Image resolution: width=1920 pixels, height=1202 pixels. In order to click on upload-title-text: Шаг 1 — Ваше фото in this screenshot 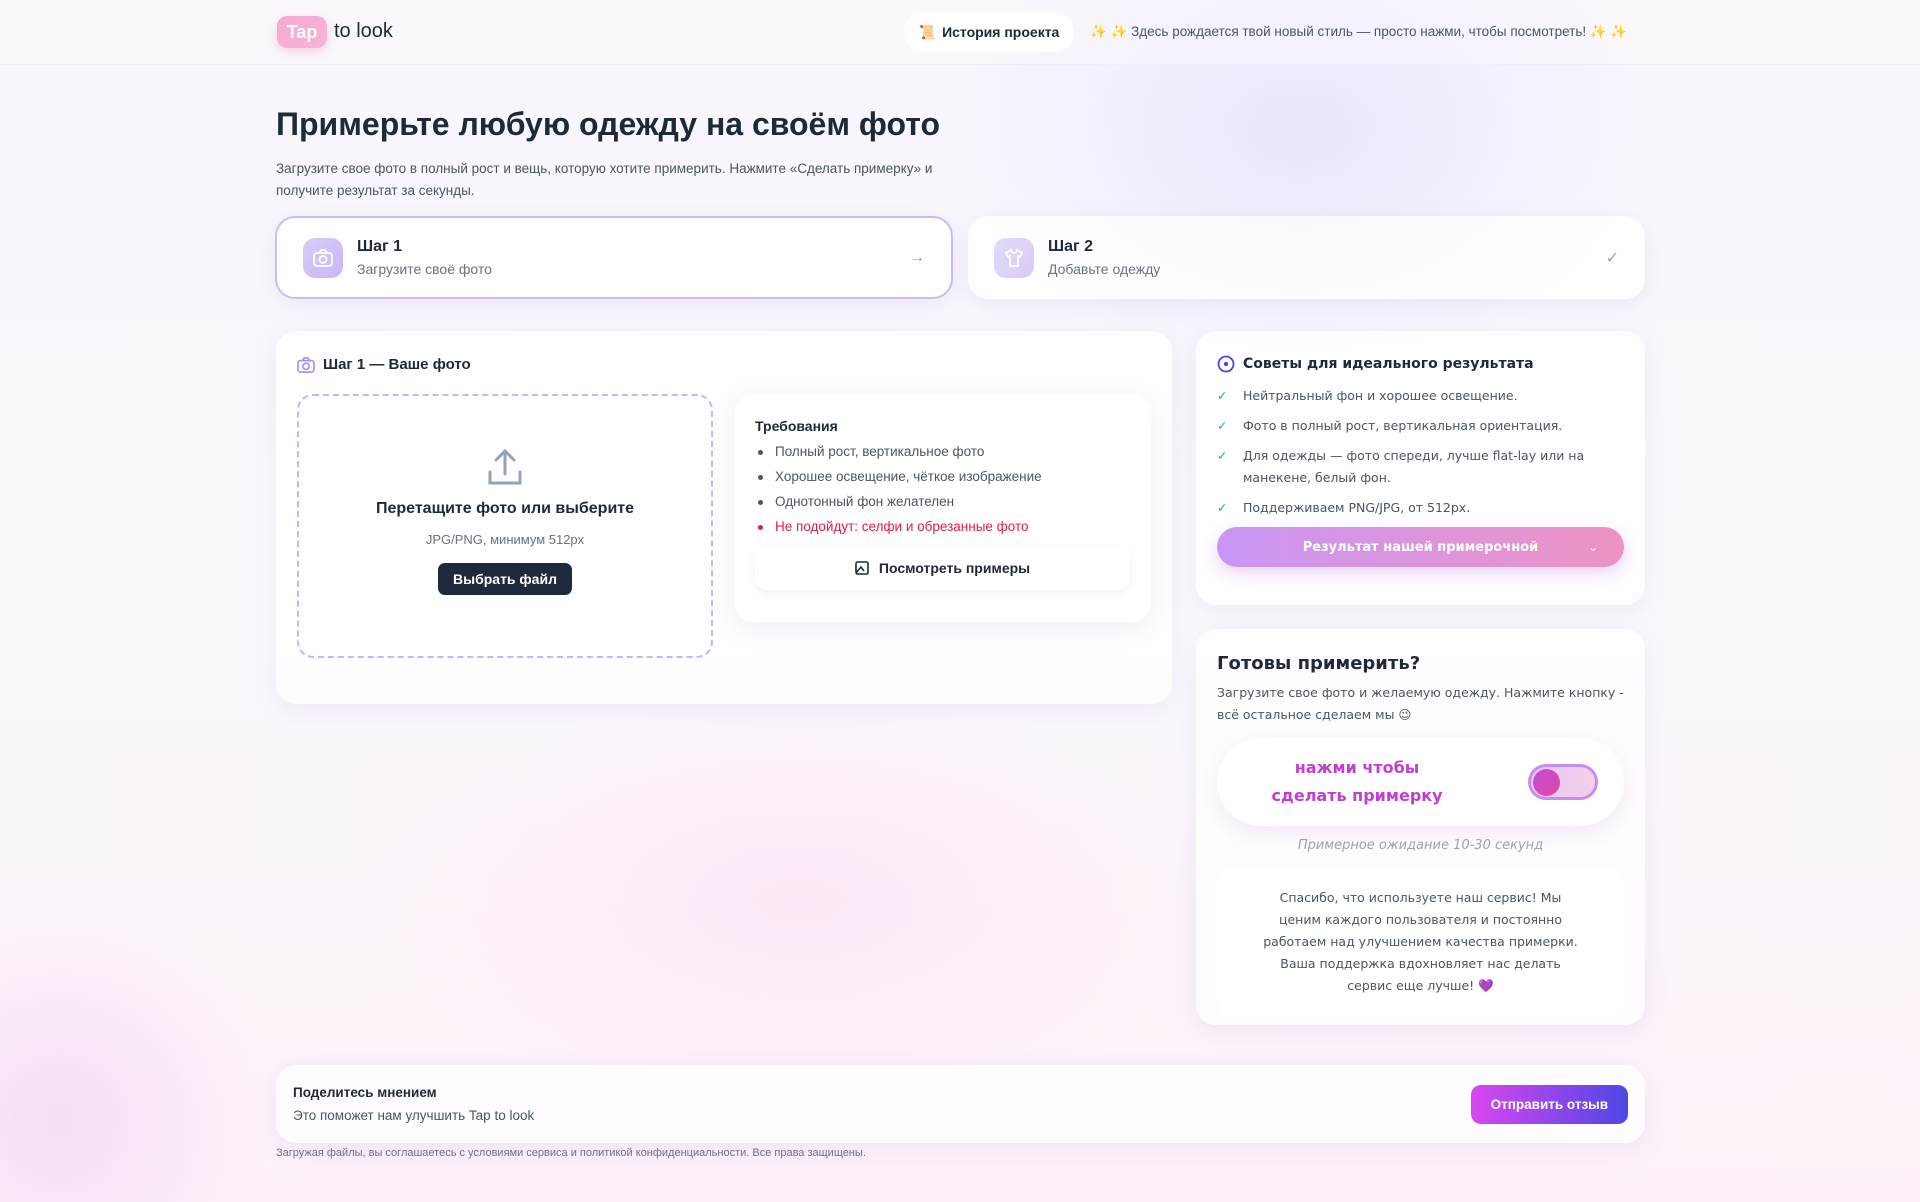, I will do `click(397, 364)`.